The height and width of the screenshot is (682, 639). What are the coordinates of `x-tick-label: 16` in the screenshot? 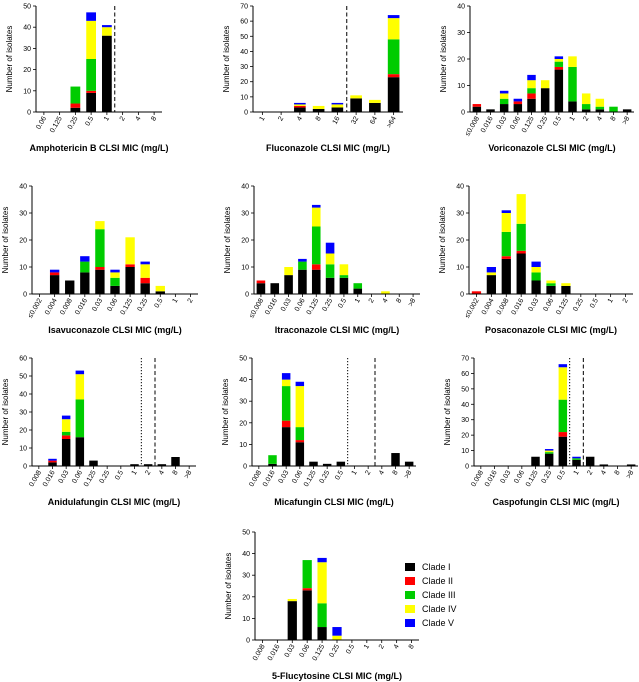 It's located at (337, 120).